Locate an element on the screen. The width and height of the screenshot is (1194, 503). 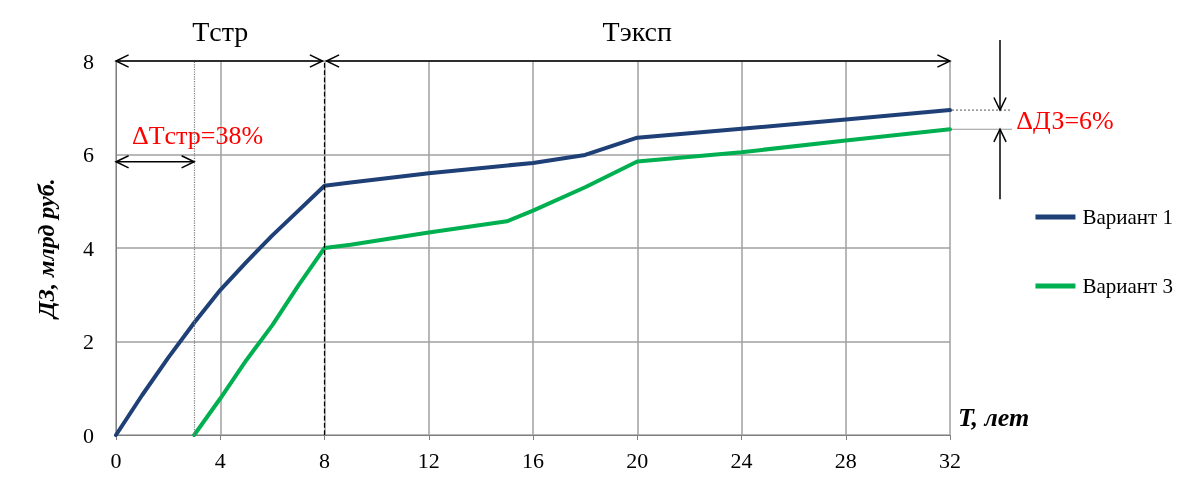
text: ΔДЗ=6% is located at coordinates (1065, 121).